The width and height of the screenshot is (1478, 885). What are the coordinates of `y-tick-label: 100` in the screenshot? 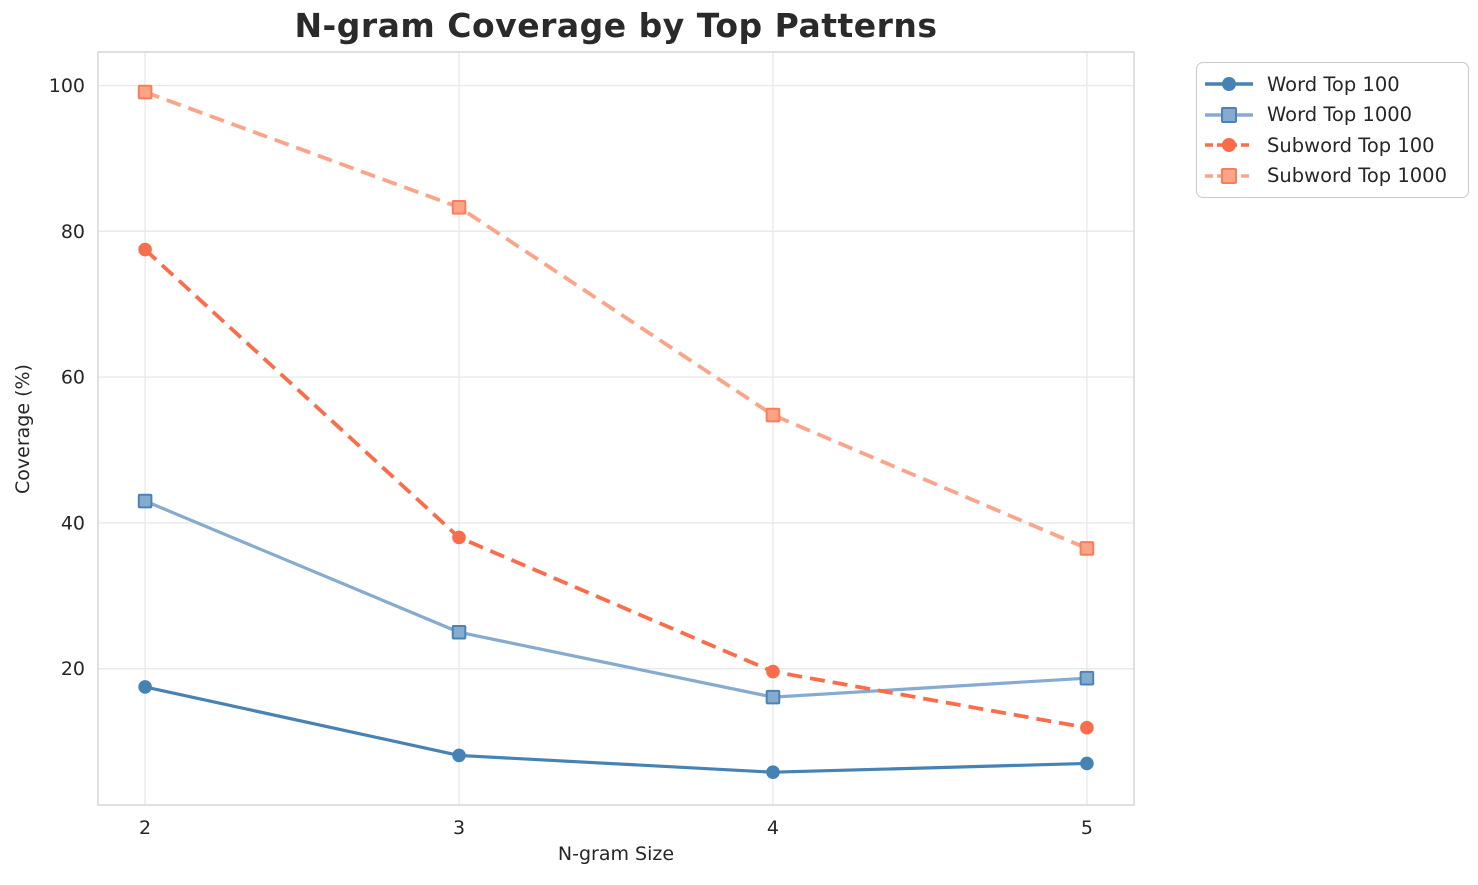 It's located at (67, 86).